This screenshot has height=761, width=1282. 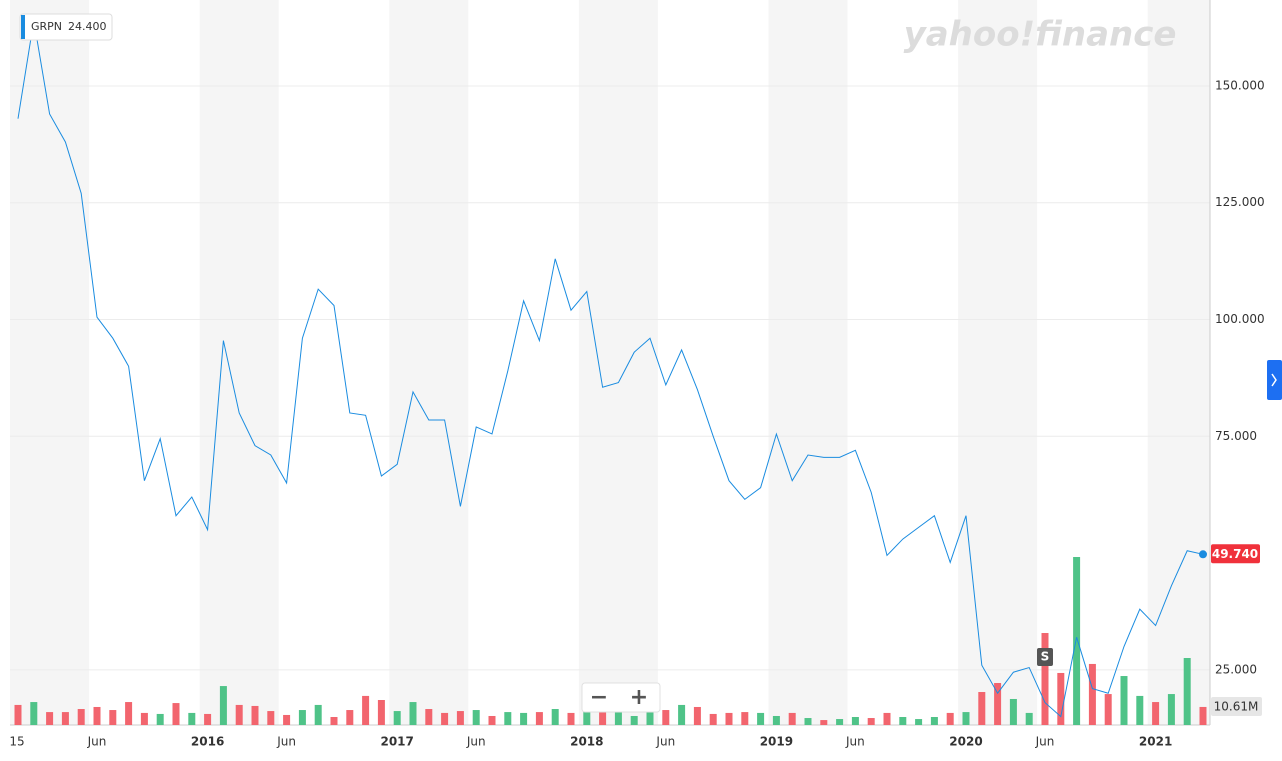 What do you see at coordinates (396, 742) in the screenshot?
I see `x-tick-label: 2017` at bounding box center [396, 742].